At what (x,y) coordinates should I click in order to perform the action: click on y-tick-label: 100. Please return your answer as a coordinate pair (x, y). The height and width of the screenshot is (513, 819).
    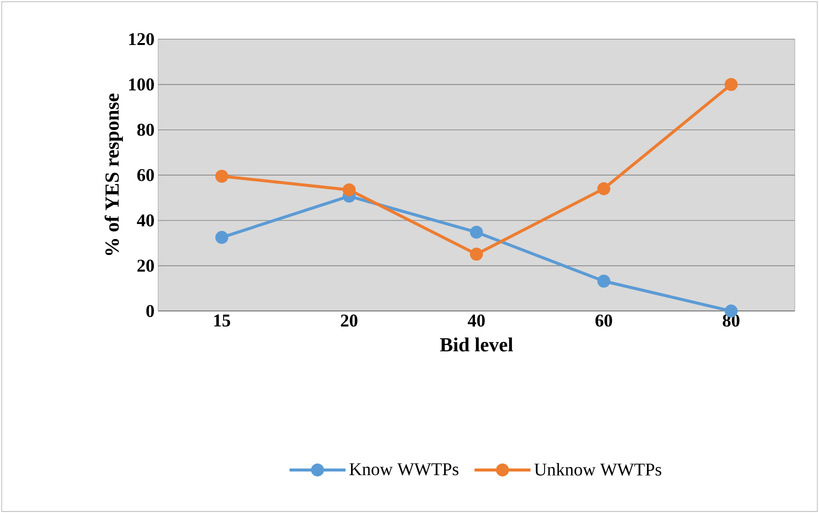
    Looking at the image, I should click on (141, 84).